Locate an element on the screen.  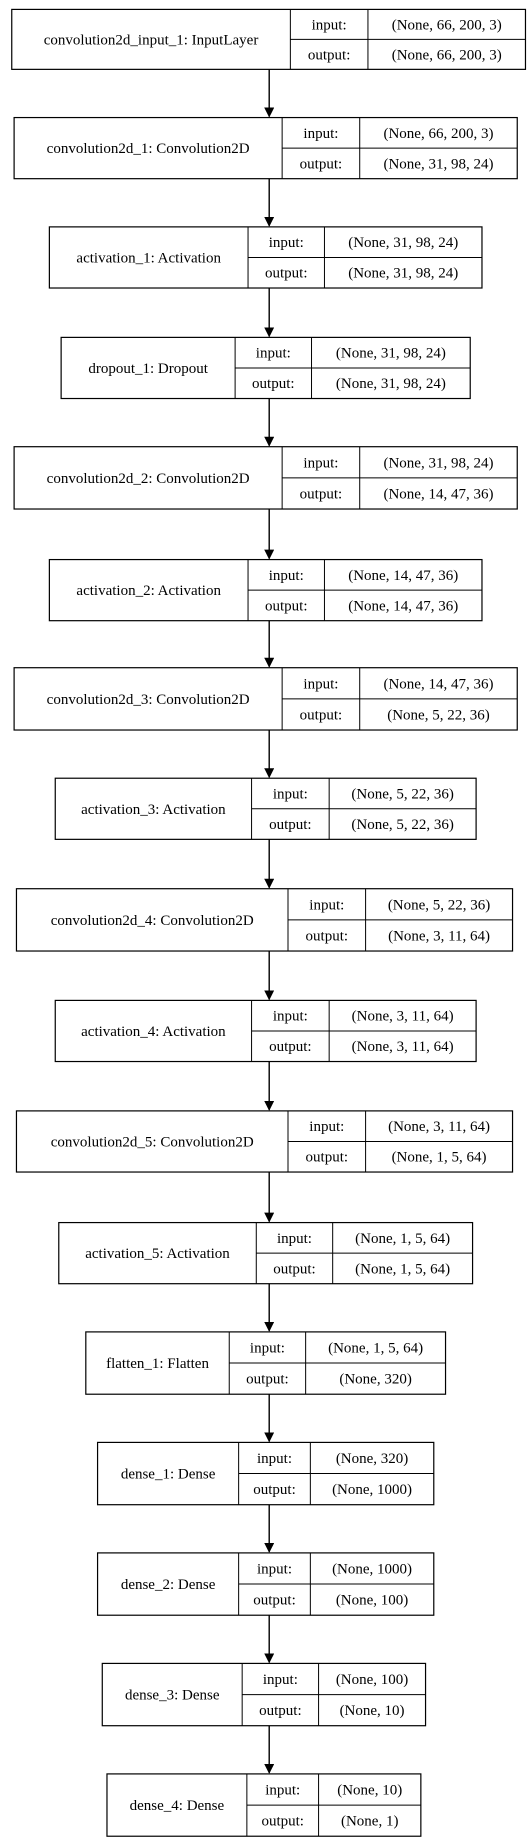
layer-name-label: convolution2d_input_1: InputLayer is located at coordinates (151, 40).